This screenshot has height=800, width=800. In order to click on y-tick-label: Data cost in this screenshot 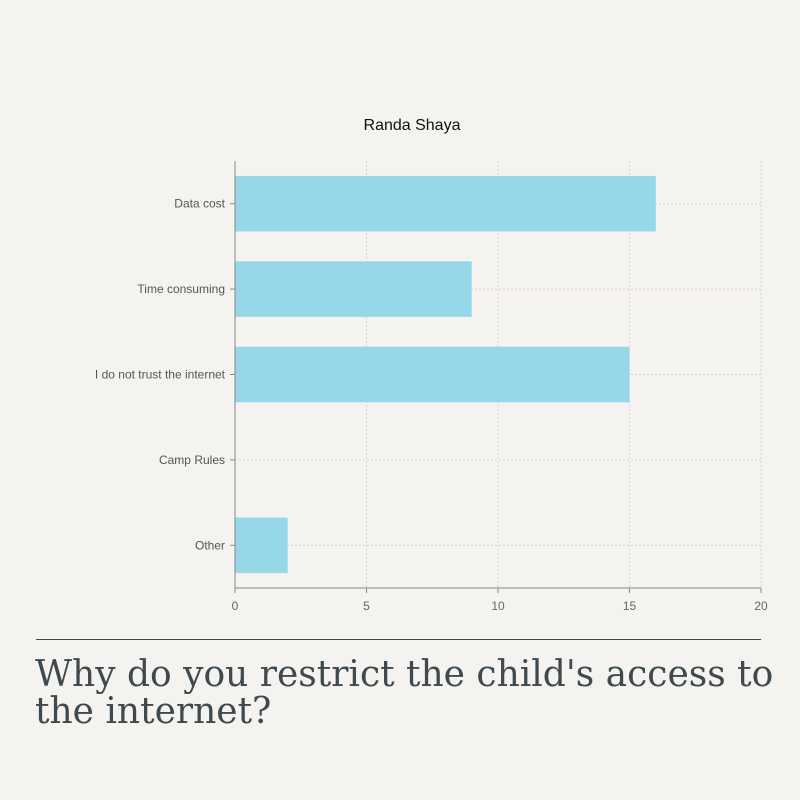, I will do `click(199, 204)`.